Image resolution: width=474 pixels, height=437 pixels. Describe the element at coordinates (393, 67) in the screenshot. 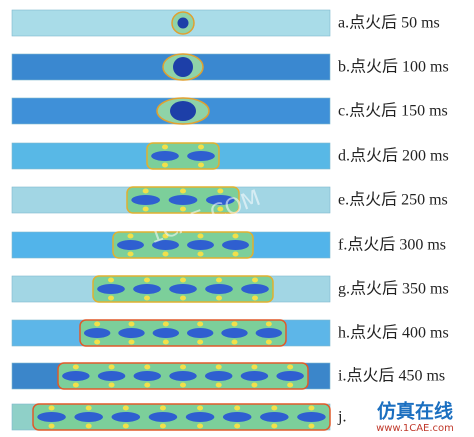

I see `panel-label: b.点火后 100 ms` at that location.